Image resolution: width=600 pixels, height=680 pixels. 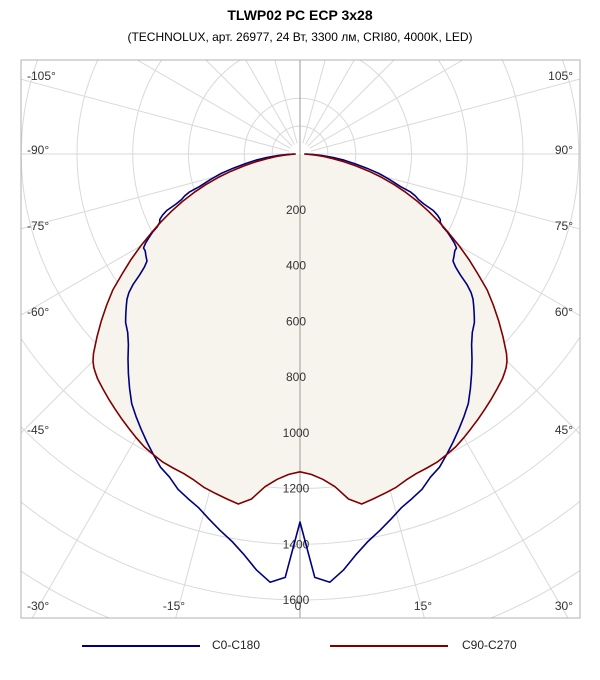 What do you see at coordinates (300, 15) in the screenshot?
I see `chart-title: TLWP02 PC ECP 3x28` at bounding box center [300, 15].